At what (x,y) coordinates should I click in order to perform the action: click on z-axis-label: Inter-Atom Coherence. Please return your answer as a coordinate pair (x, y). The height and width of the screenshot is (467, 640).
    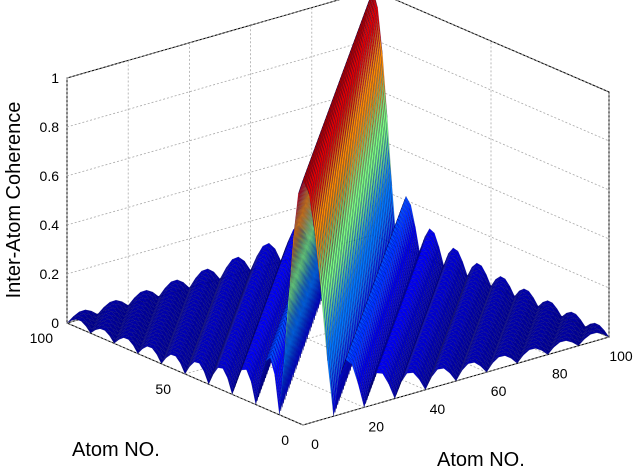
    Looking at the image, I should click on (14, 200).